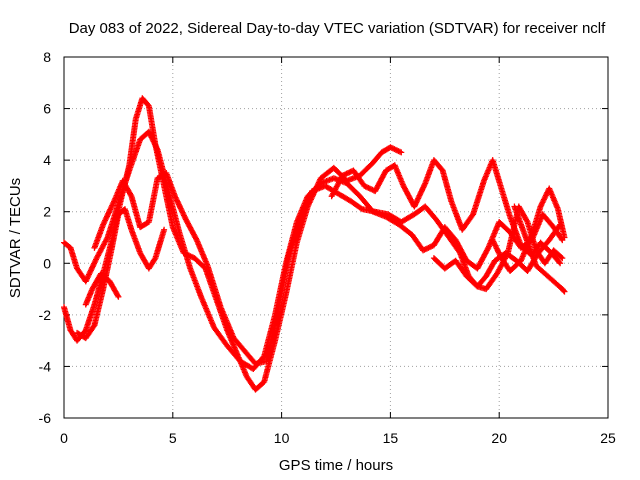  What do you see at coordinates (15, 238) in the screenshot?
I see `y-axis-title: SDTVAR / TECUs` at bounding box center [15, 238].